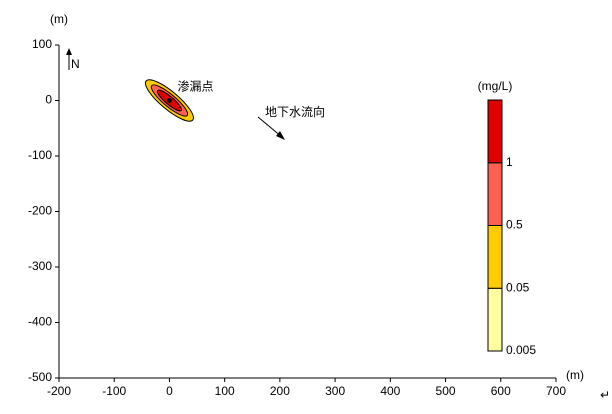 This screenshot has width=612, height=414. I want to click on x-tick-label: 700, so click(556, 391).